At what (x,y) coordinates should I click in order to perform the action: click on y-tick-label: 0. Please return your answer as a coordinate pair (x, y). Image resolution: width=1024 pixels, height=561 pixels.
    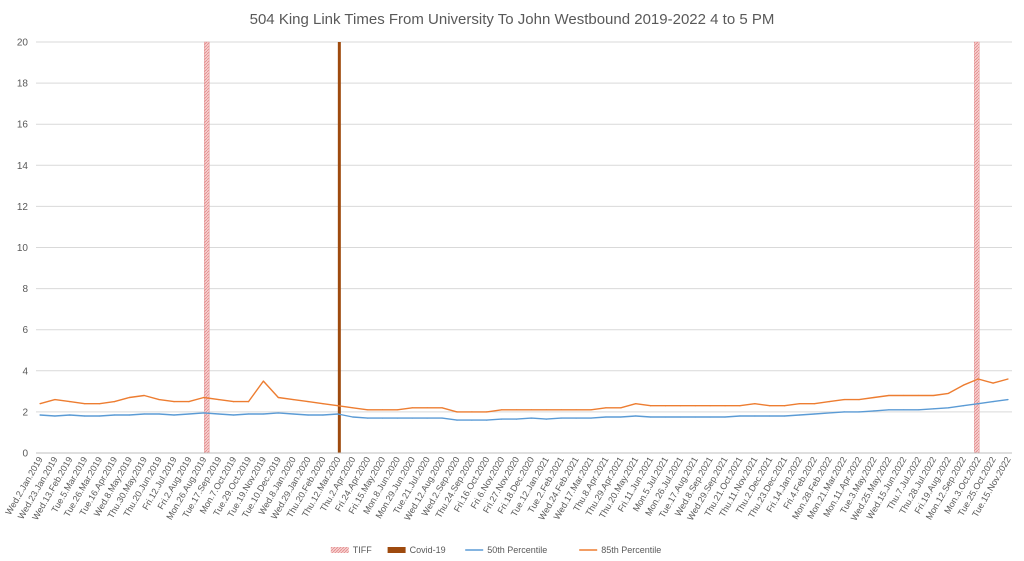
    Looking at the image, I should click on (25, 454).